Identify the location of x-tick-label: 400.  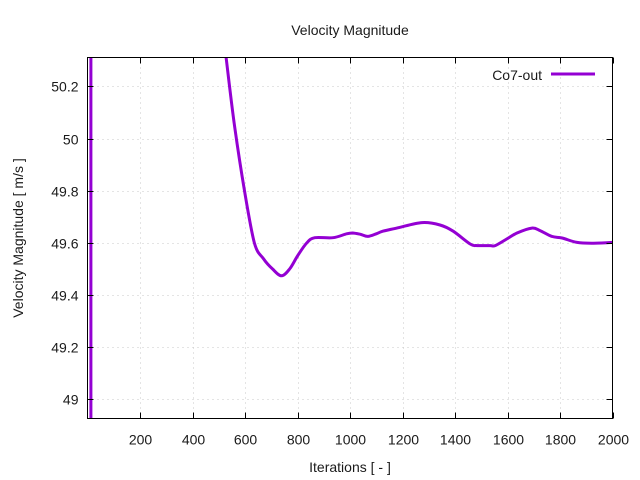
(194, 440).